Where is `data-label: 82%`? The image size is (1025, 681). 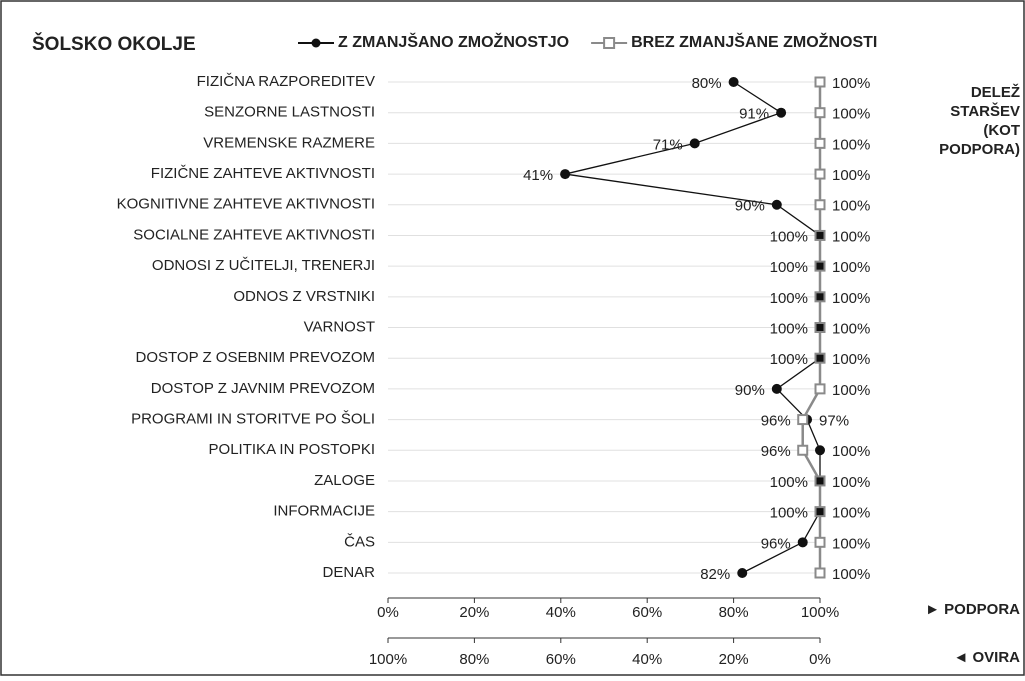 data-label: 82% is located at coordinates (715, 574).